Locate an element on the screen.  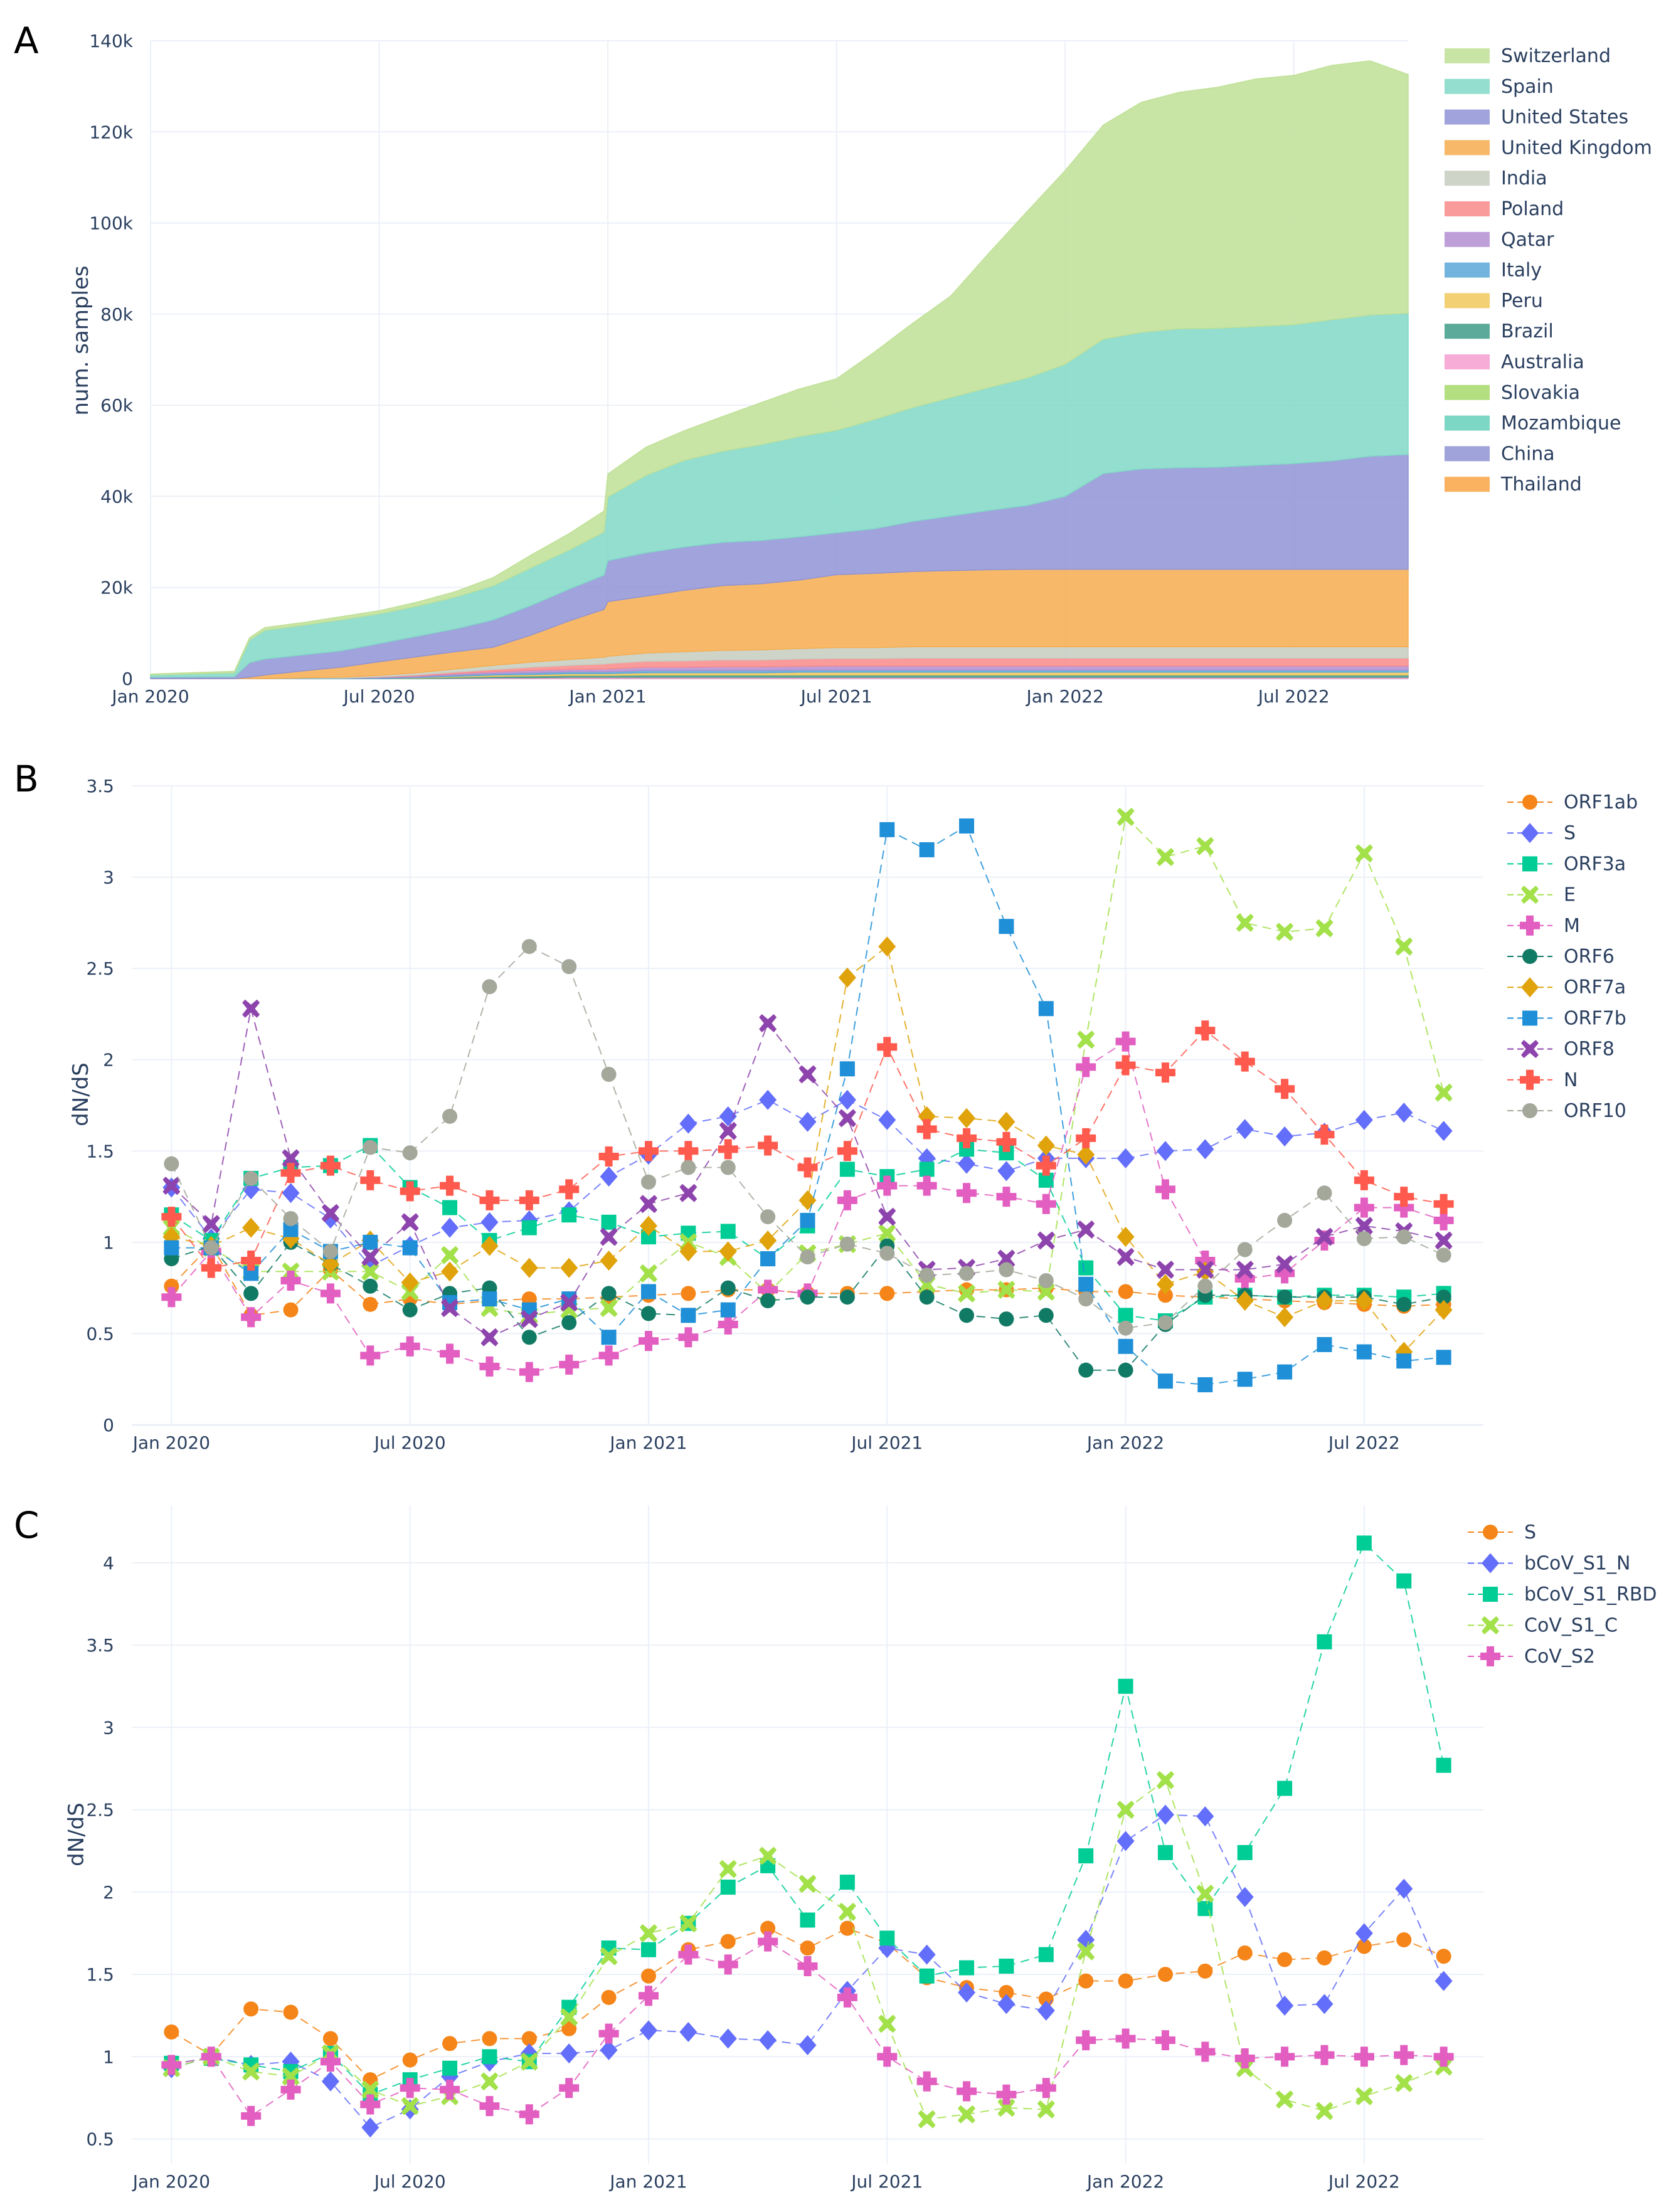
legend-item-qatar: Qatar is located at coordinates (1499, 240).